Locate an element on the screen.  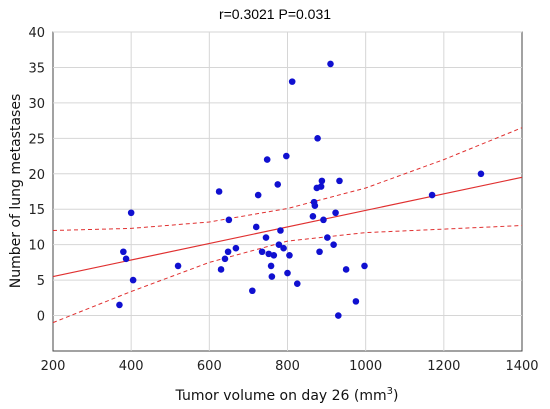
x-tick-label: 600 is located at coordinates (209, 366).